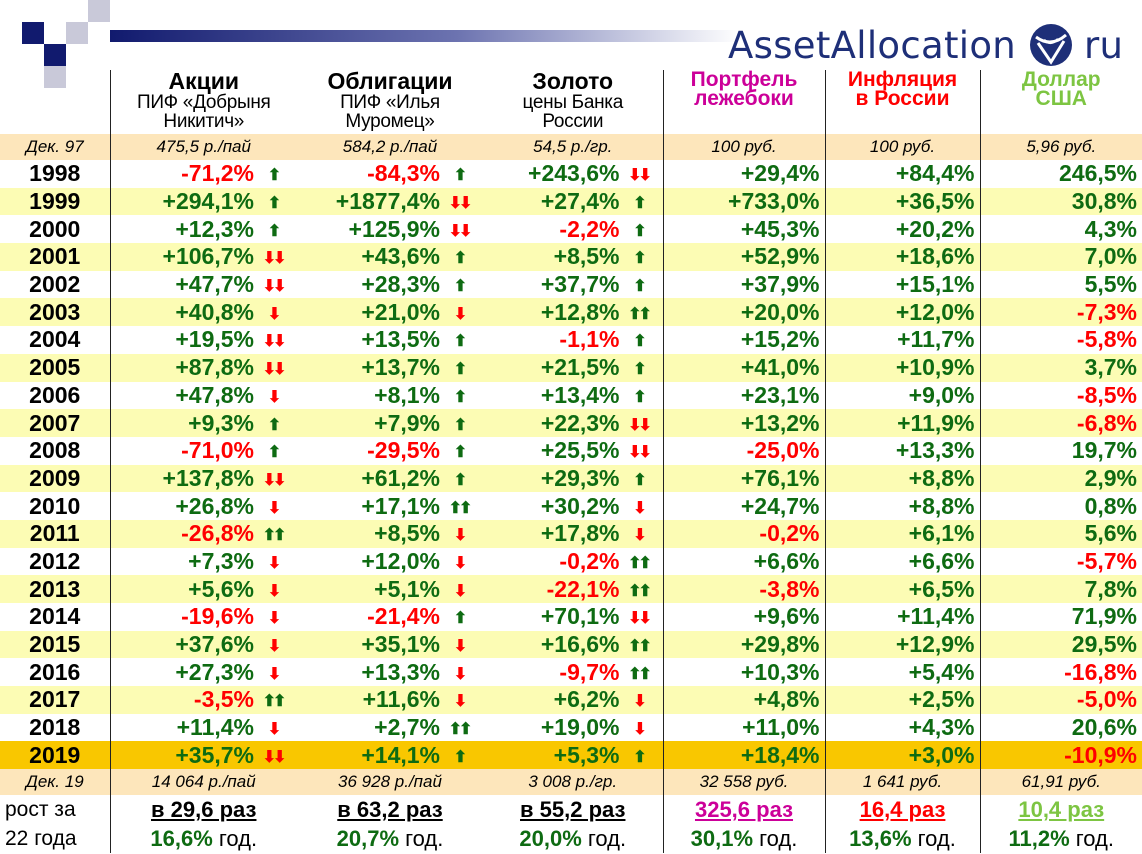 The image size is (1142, 854). I want to click on return-value: +6,6%, so click(786, 560).